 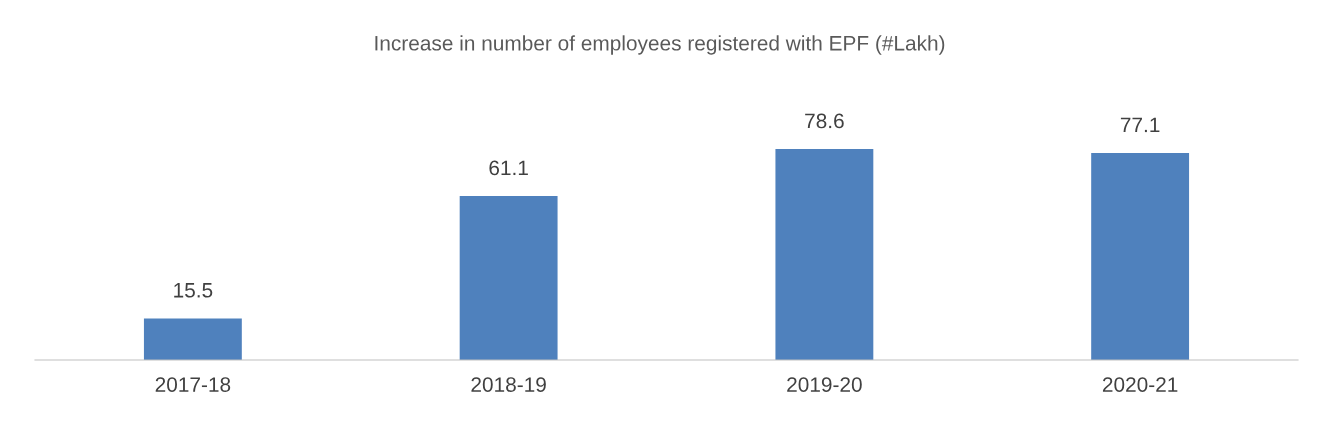 I want to click on x-tick-label: 2019-20, so click(x=824, y=384).